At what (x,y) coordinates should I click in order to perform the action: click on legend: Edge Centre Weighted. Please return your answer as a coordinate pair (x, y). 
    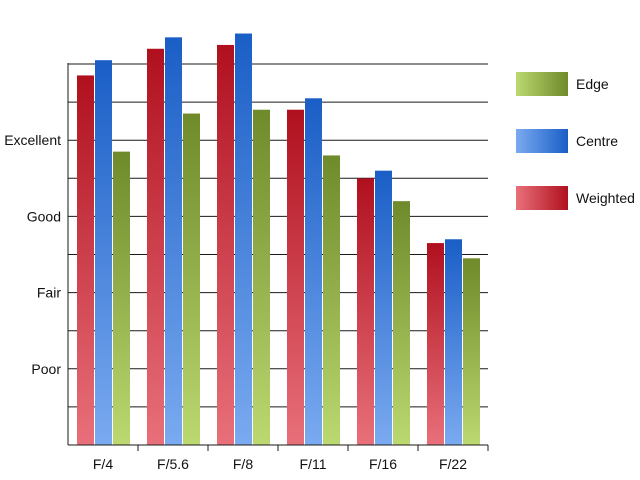
    Looking at the image, I should click on (575, 141).